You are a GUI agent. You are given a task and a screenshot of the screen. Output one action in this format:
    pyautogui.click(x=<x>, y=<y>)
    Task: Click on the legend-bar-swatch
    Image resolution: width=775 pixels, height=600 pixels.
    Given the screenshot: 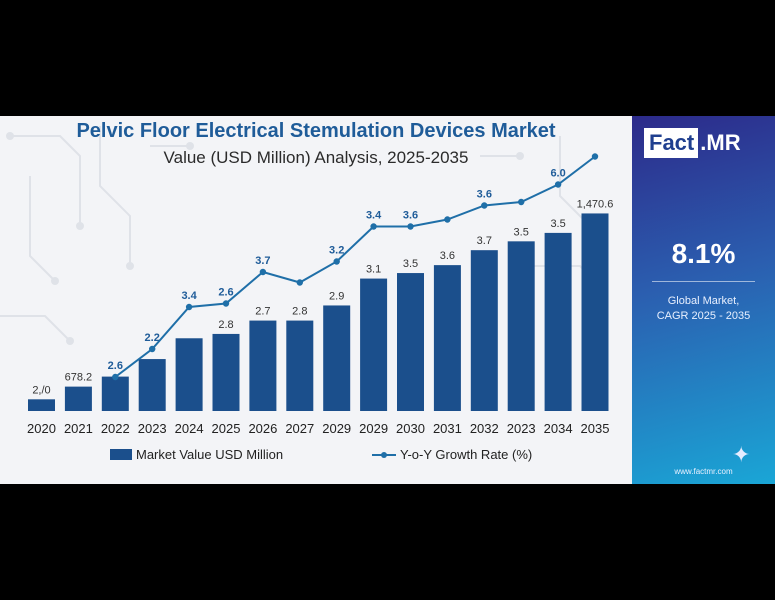 What is the action you would take?
    pyautogui.click(x=121, y=454)
    